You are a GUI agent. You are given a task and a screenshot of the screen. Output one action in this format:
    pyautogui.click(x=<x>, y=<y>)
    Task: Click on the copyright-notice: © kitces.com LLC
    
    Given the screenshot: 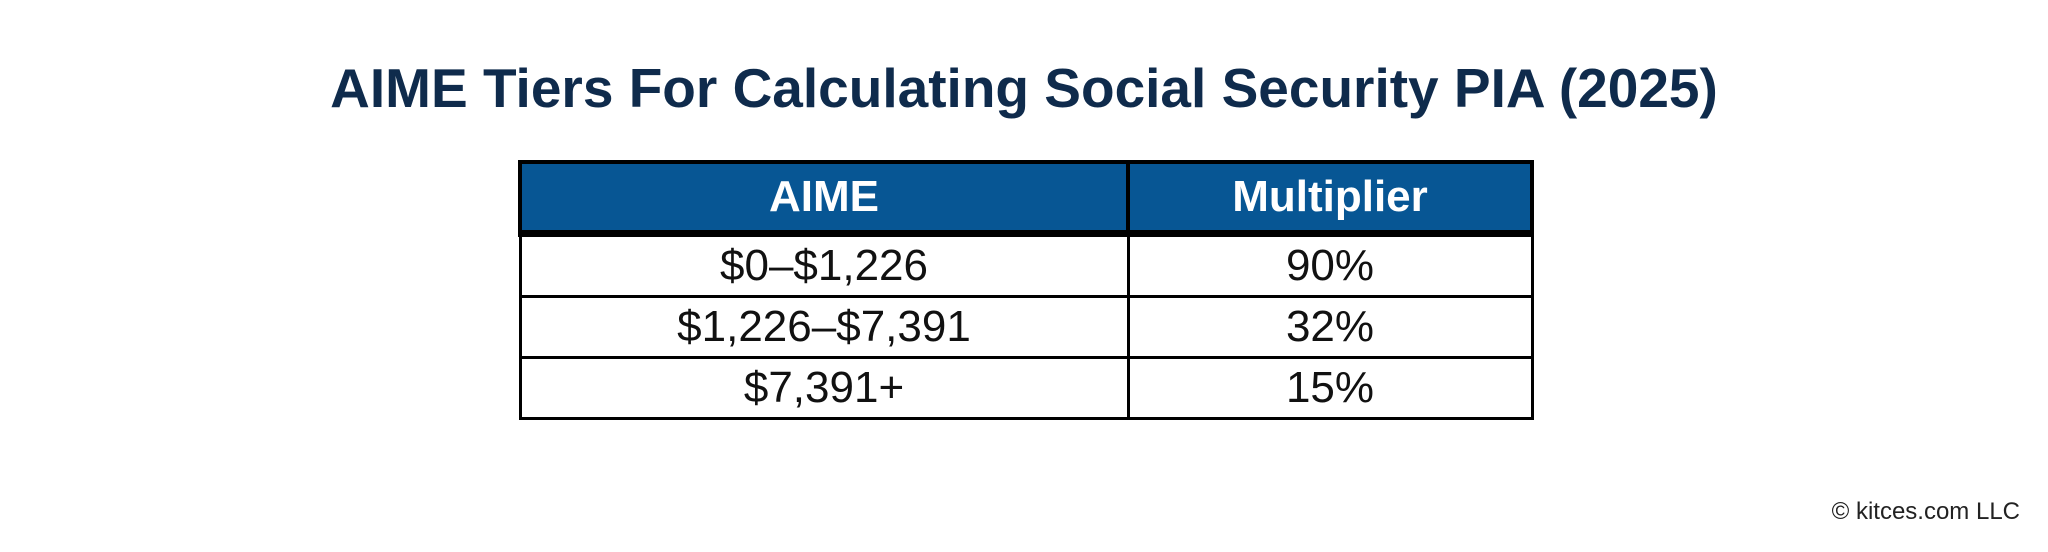 What is the action you would take?
    pyautogui.click(x=1925, y=511)
    